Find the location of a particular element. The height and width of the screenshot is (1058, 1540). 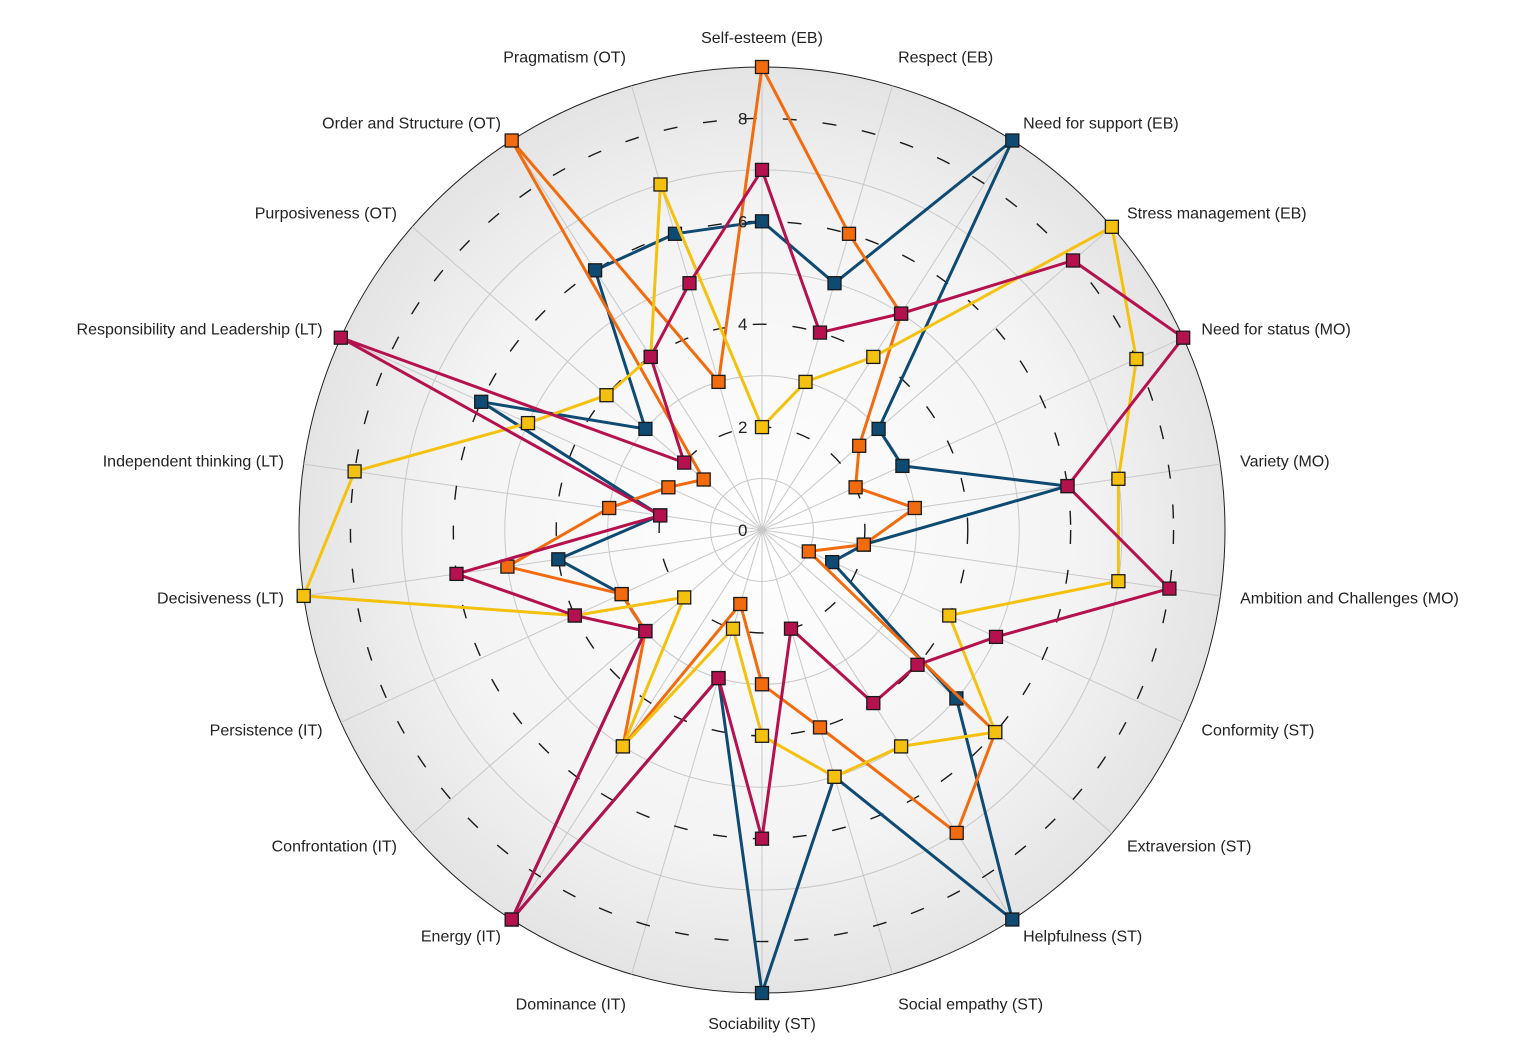

tick-label: 6 is located at coordinates (742, 221).